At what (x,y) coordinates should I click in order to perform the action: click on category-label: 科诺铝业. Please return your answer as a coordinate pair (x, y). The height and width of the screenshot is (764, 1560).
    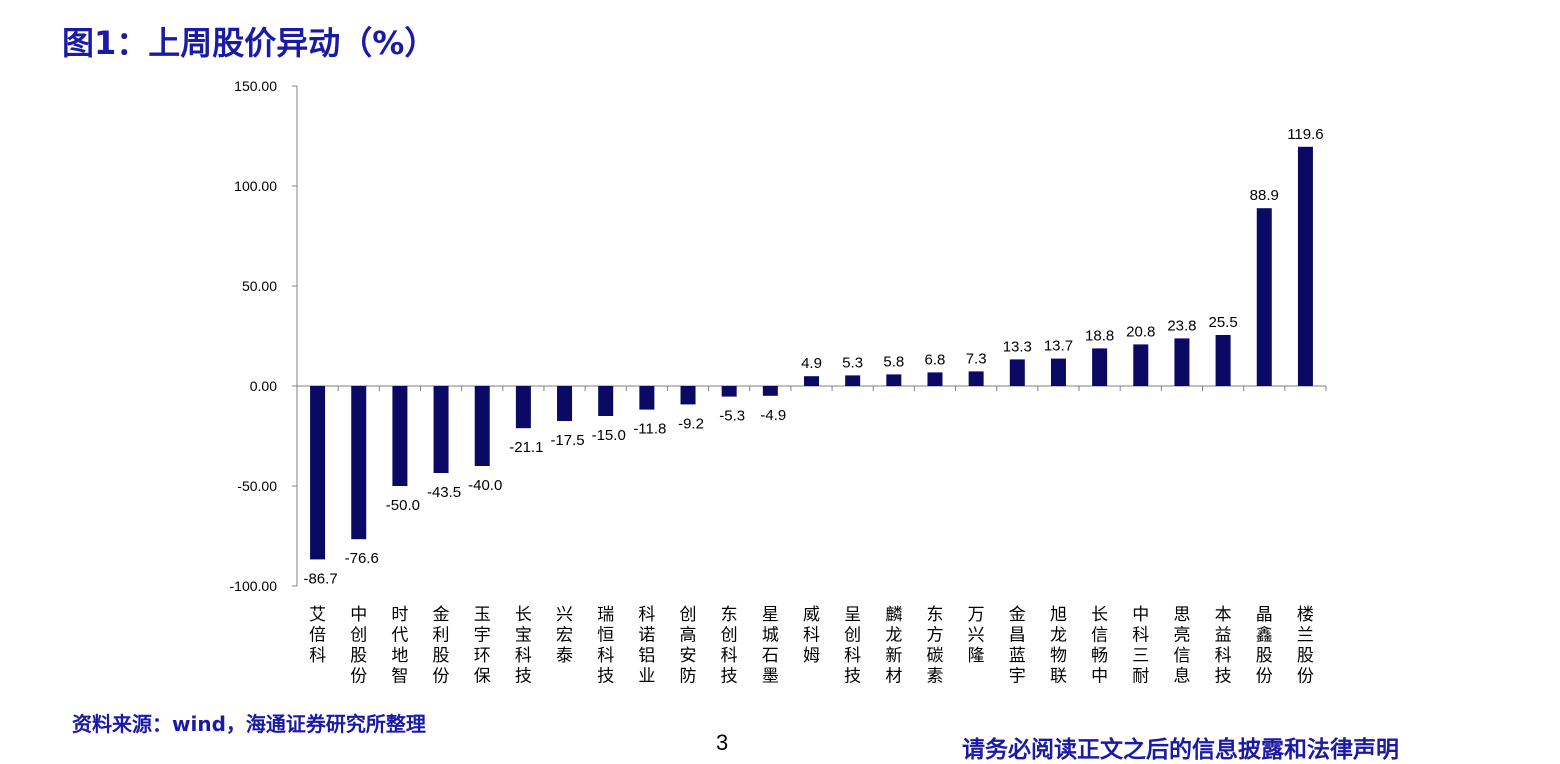
    Looking at the image, I should click on (646, 646).